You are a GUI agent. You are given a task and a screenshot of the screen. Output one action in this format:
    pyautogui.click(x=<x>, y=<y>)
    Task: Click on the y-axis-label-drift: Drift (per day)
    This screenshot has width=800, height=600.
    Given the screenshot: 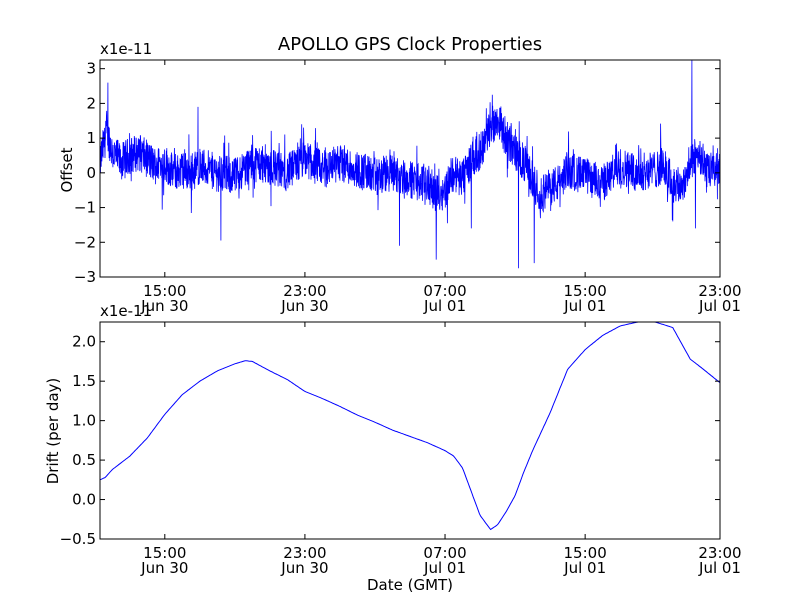 What is the action you would take?
    pyautogui.click(x=53, y=431)
    